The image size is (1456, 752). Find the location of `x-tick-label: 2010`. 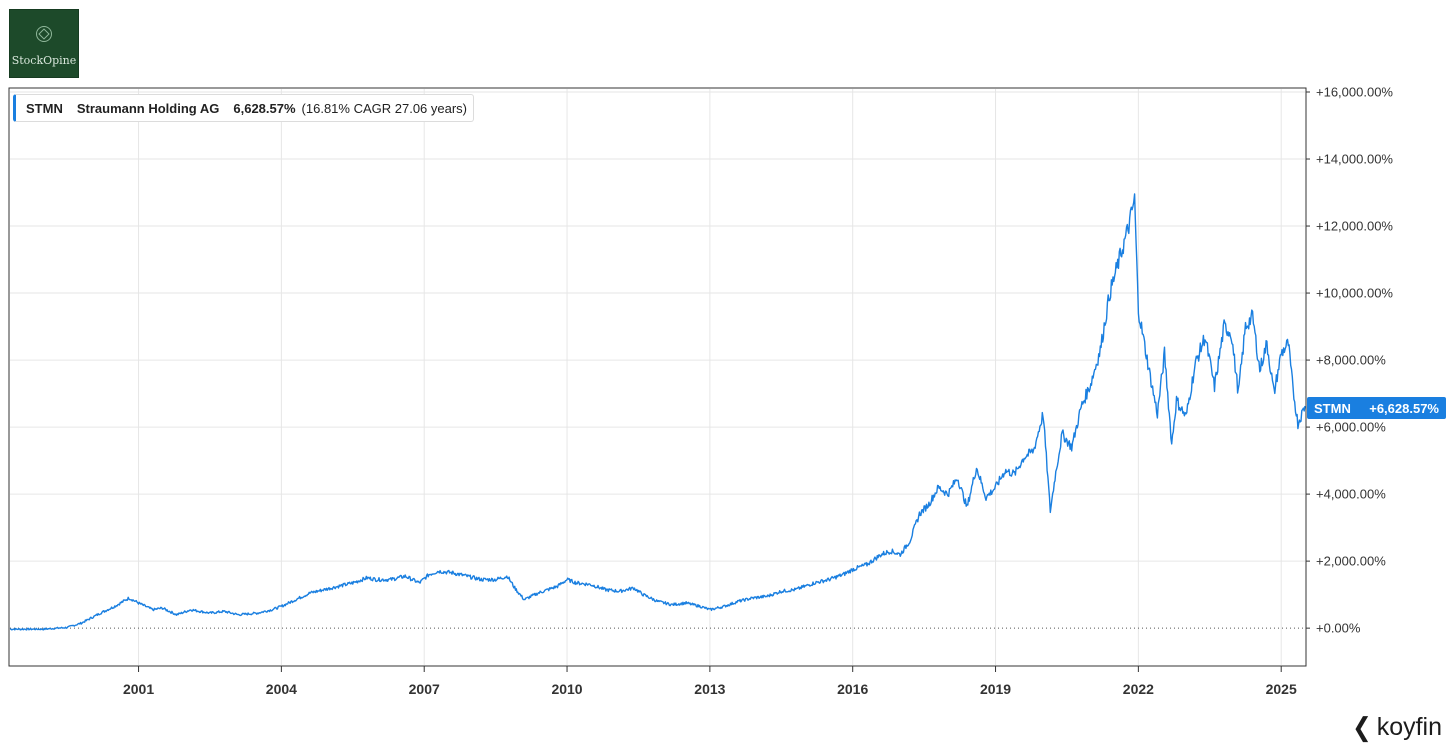

x-tick-label: 2010 is located at coordinates (566, 689).